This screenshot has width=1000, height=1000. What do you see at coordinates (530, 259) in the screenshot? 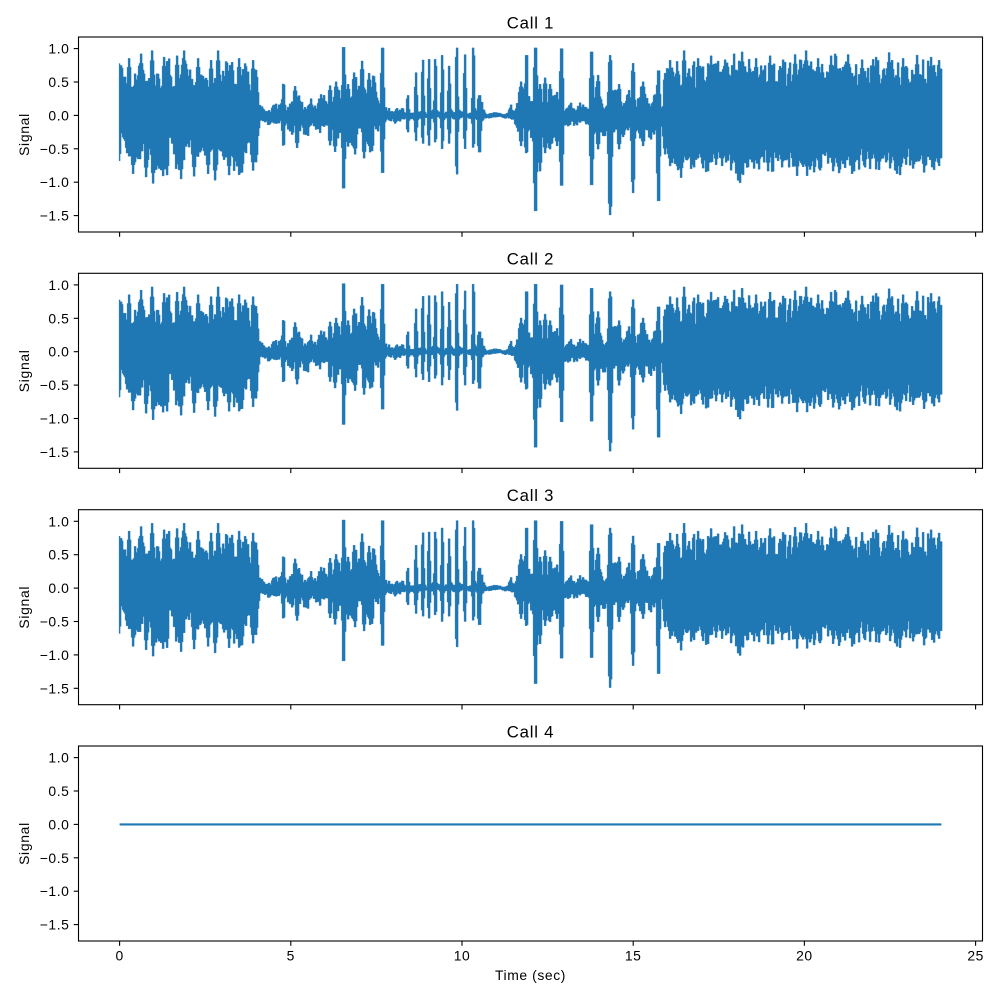
I see `svg-text: Call 2` at bounding box center [530, 259].